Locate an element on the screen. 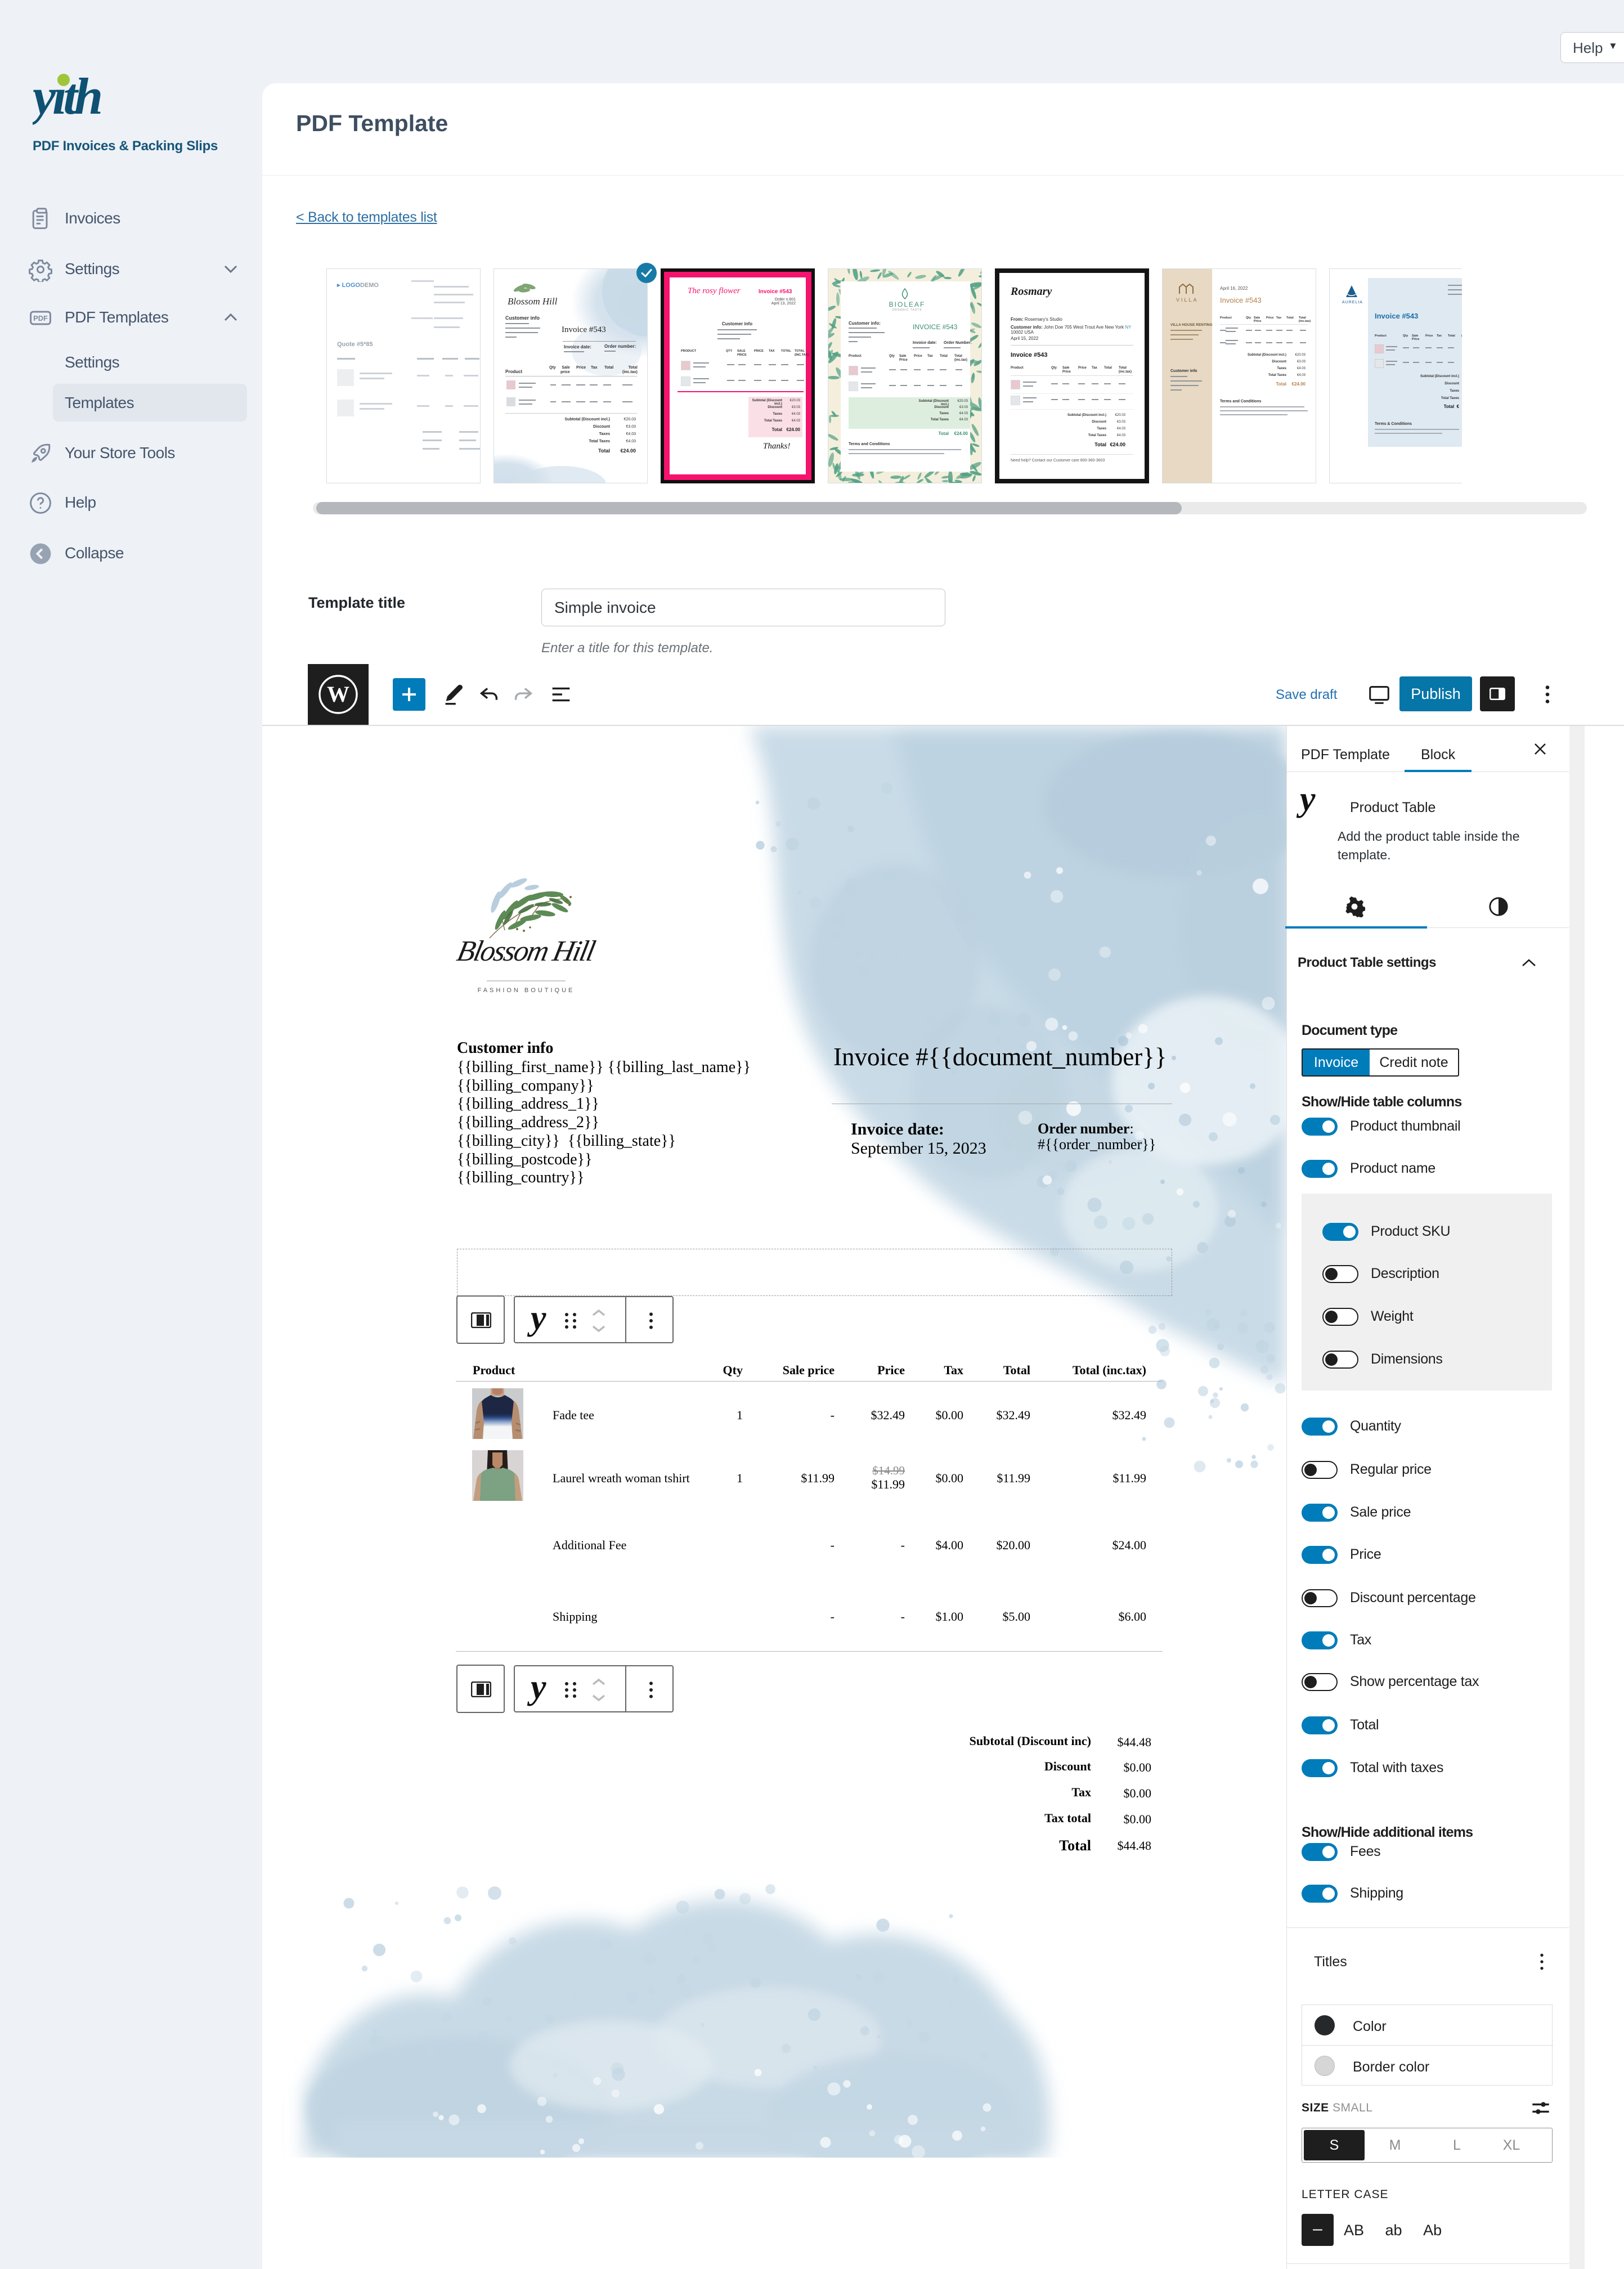 The image size is (1624, 2269). svg-text: FASHION BOUTIQUE is located at coordinates (526, 991).